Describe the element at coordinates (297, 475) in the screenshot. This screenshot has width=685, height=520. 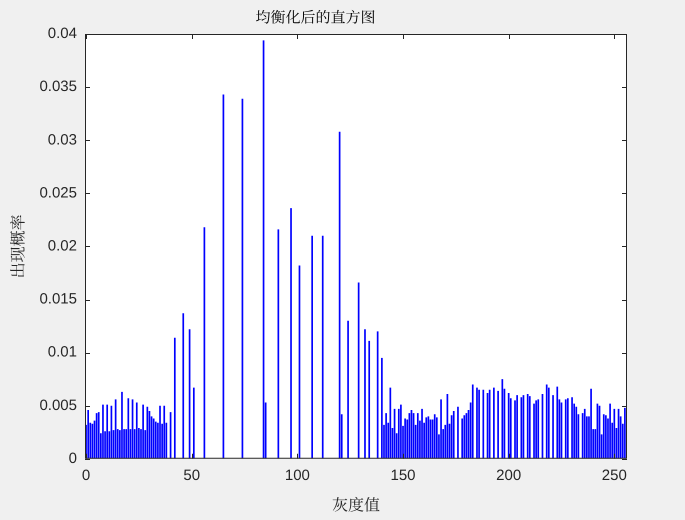
I see `x-tick-label: 100` at that location.